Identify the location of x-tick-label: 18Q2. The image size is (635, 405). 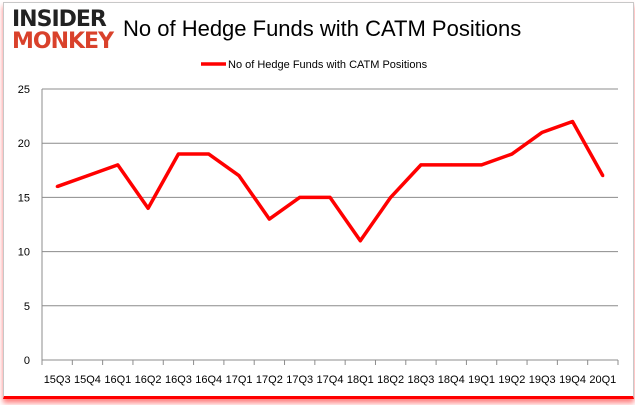
(390, 380).